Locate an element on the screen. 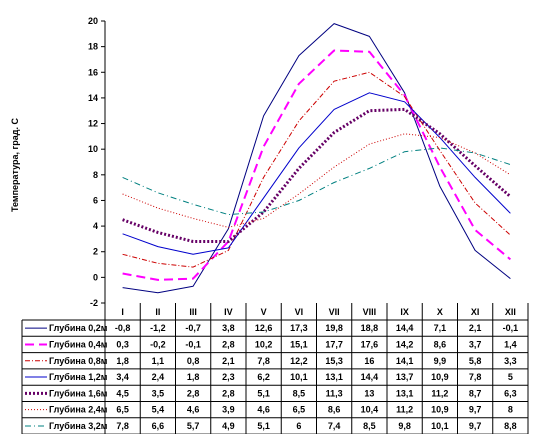 This screenshot has width=543, height=434. data-cell: 4,5 is located at coordinates (122, 393).